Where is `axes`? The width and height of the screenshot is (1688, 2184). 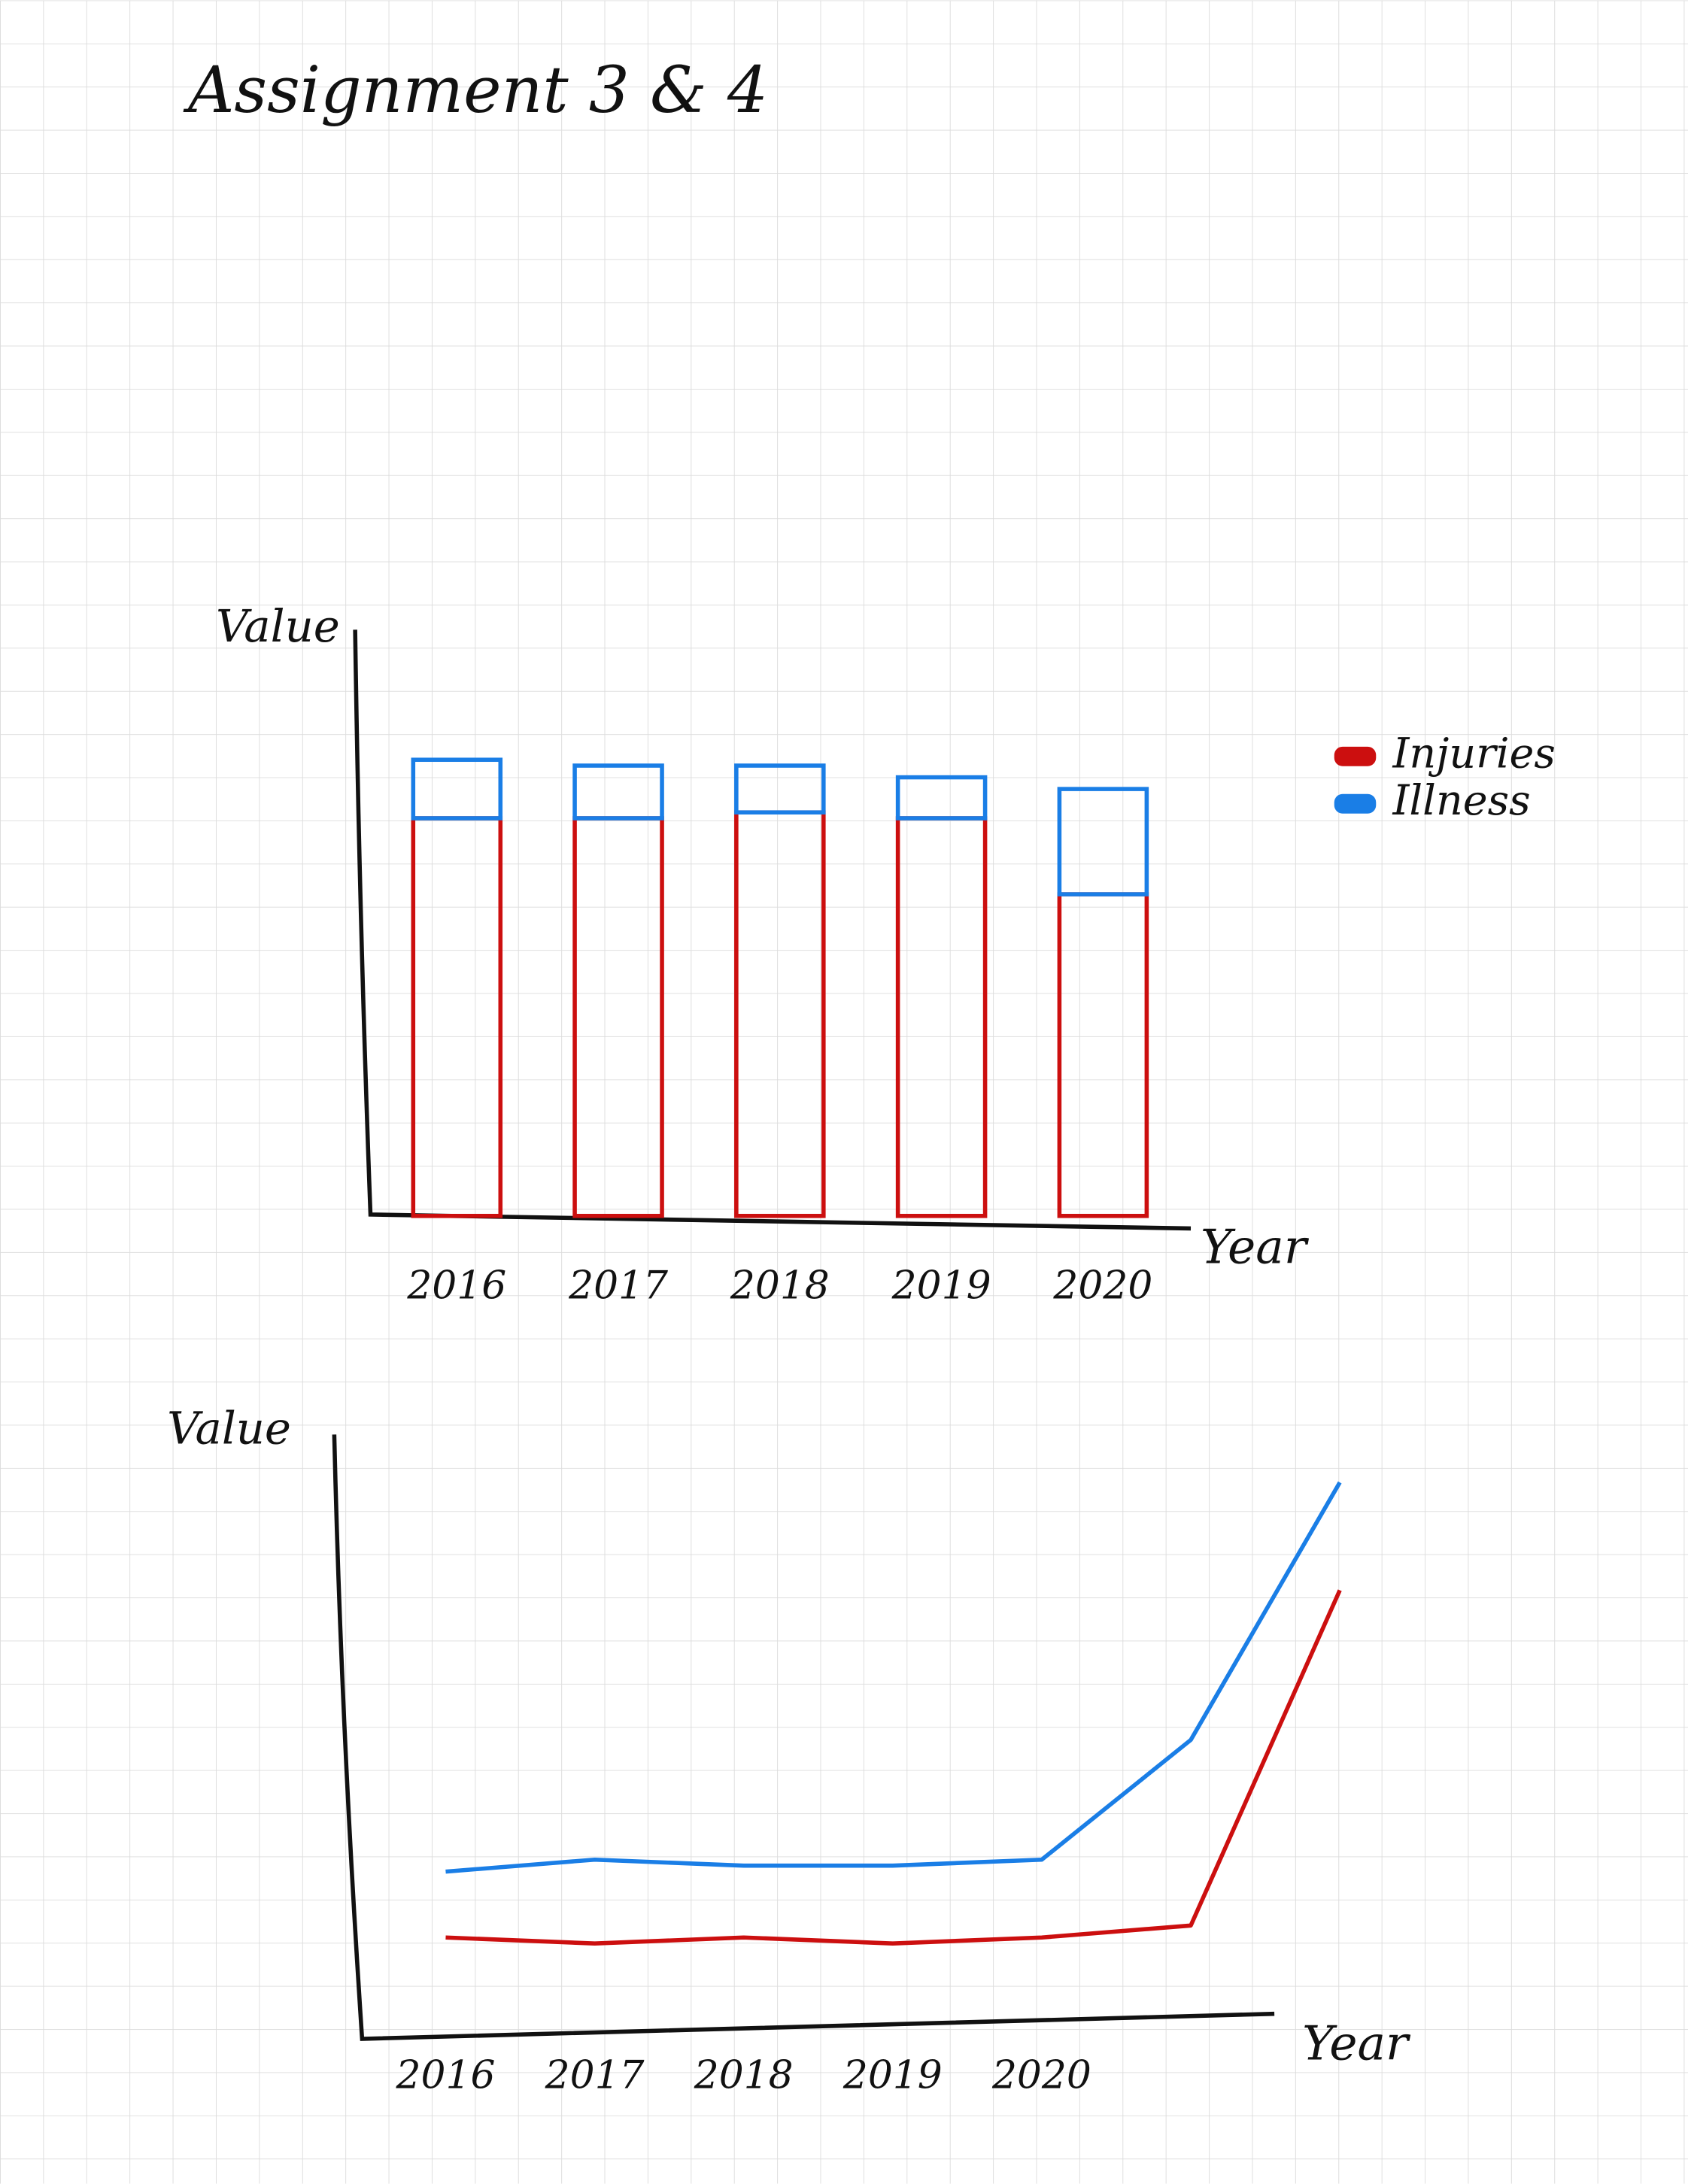
axes is located at coordinates (772, 930).